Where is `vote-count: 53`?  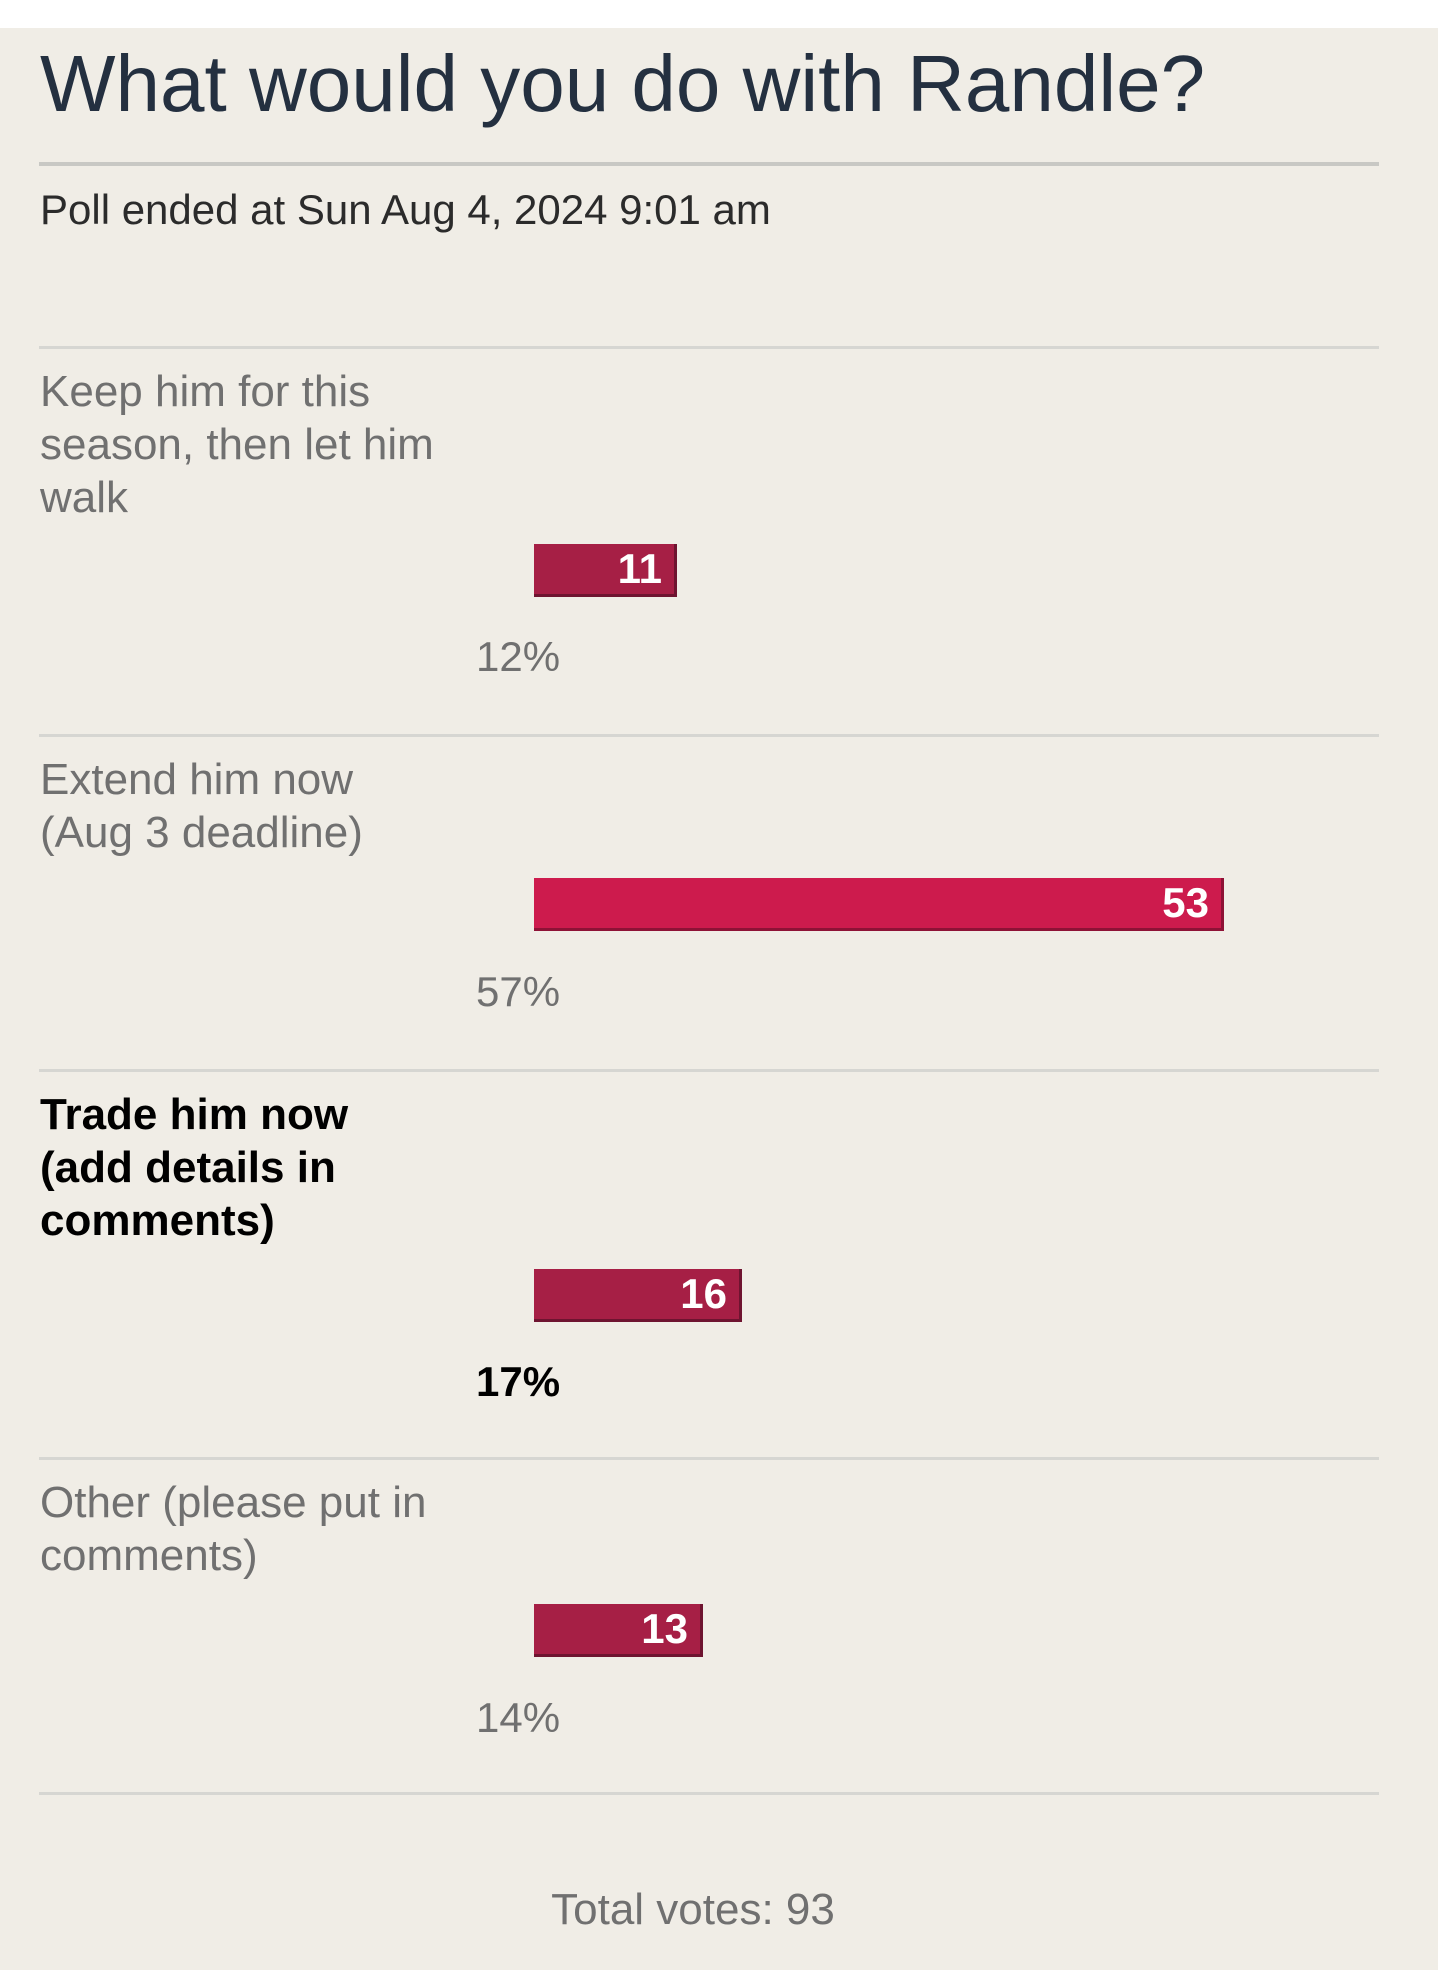 vote-count: 53 is located at coordinates (1185, 902).